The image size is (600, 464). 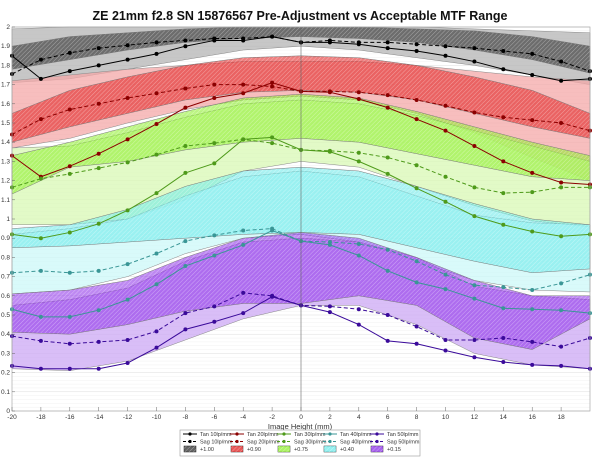 What do you see at coordinates (243, 417) in the screenshot?
I see `x-tick-label: -4` at bounding box center [243, 417].